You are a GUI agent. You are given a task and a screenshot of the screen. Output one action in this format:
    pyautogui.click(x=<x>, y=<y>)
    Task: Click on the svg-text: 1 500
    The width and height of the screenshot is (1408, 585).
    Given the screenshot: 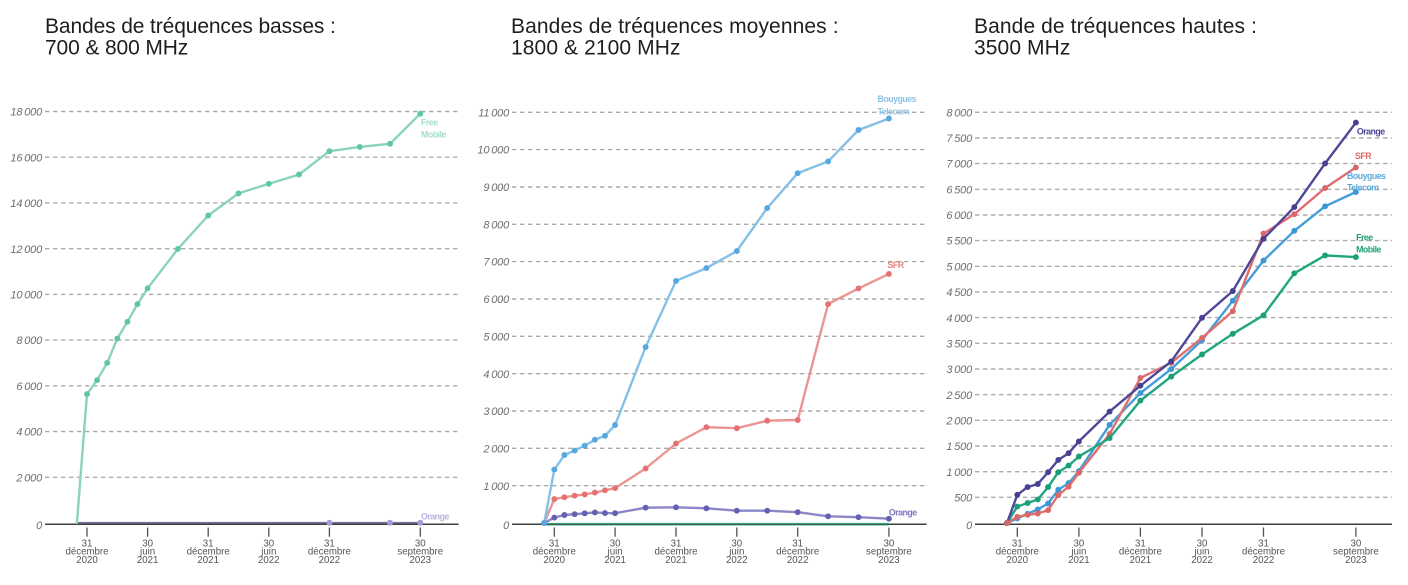 What is the action you would take?
    pyautogui.click(x=959, y=447)
    